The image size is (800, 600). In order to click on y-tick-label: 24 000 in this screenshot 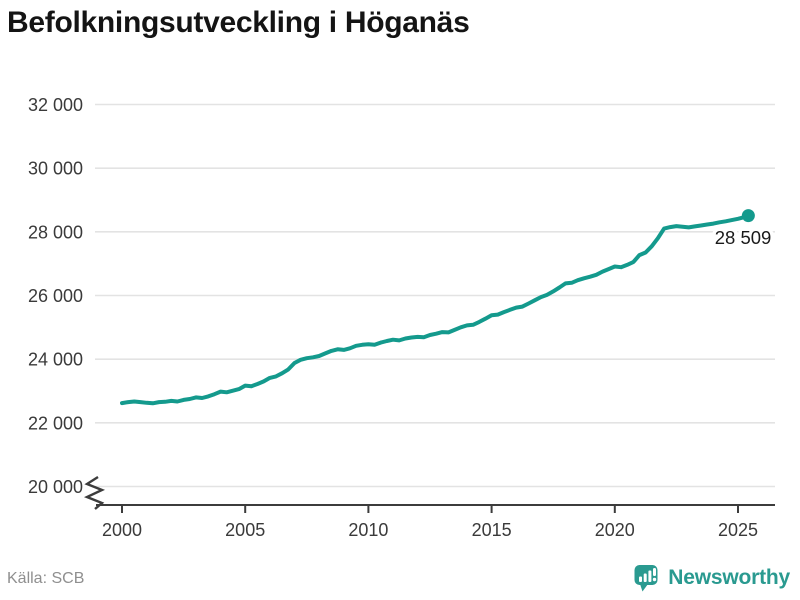, I will do `click(55, 360)`.